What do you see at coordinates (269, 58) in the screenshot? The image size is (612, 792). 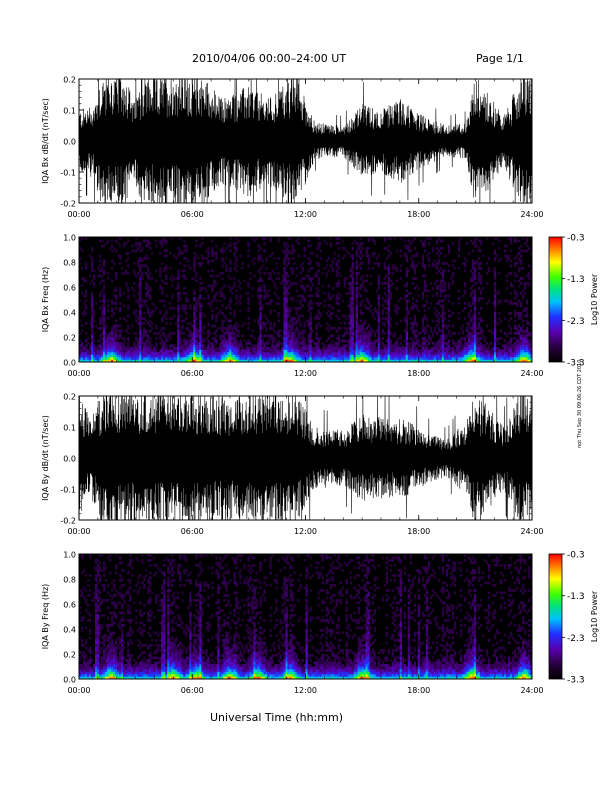 I see `page-title: 2010/04/06 00:00–24:00 UT` at bounding box center [269, 58].